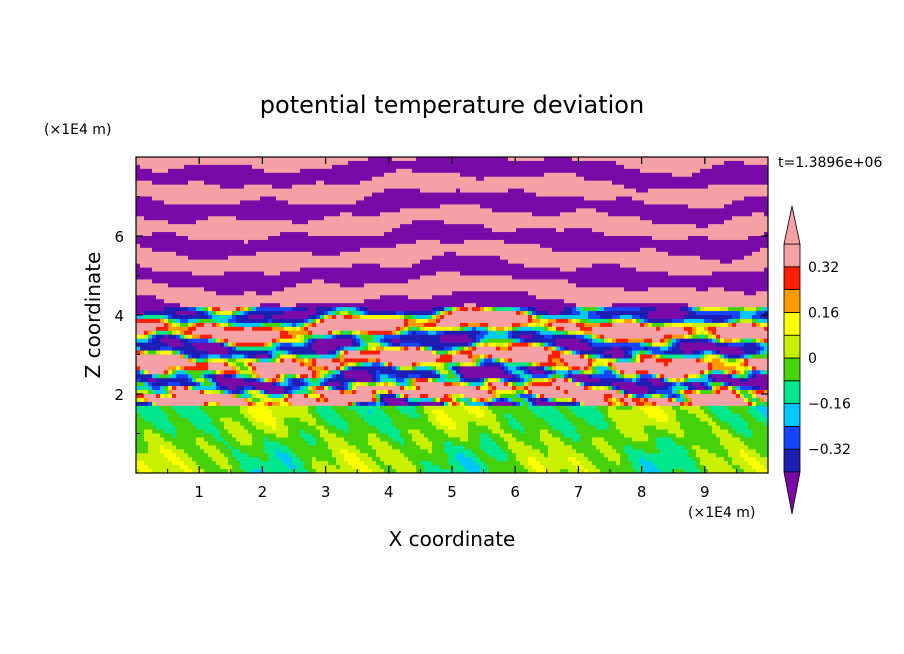  What do you see at coordinates (199, 492) in the screenshot?
I see `x-tick-label: 1` at bounding box center [199, 492].